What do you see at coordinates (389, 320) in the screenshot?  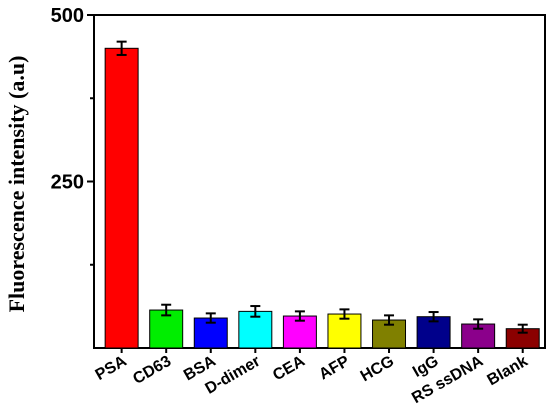 I see `error-bar-hcg` at bounding box center [389, 320].